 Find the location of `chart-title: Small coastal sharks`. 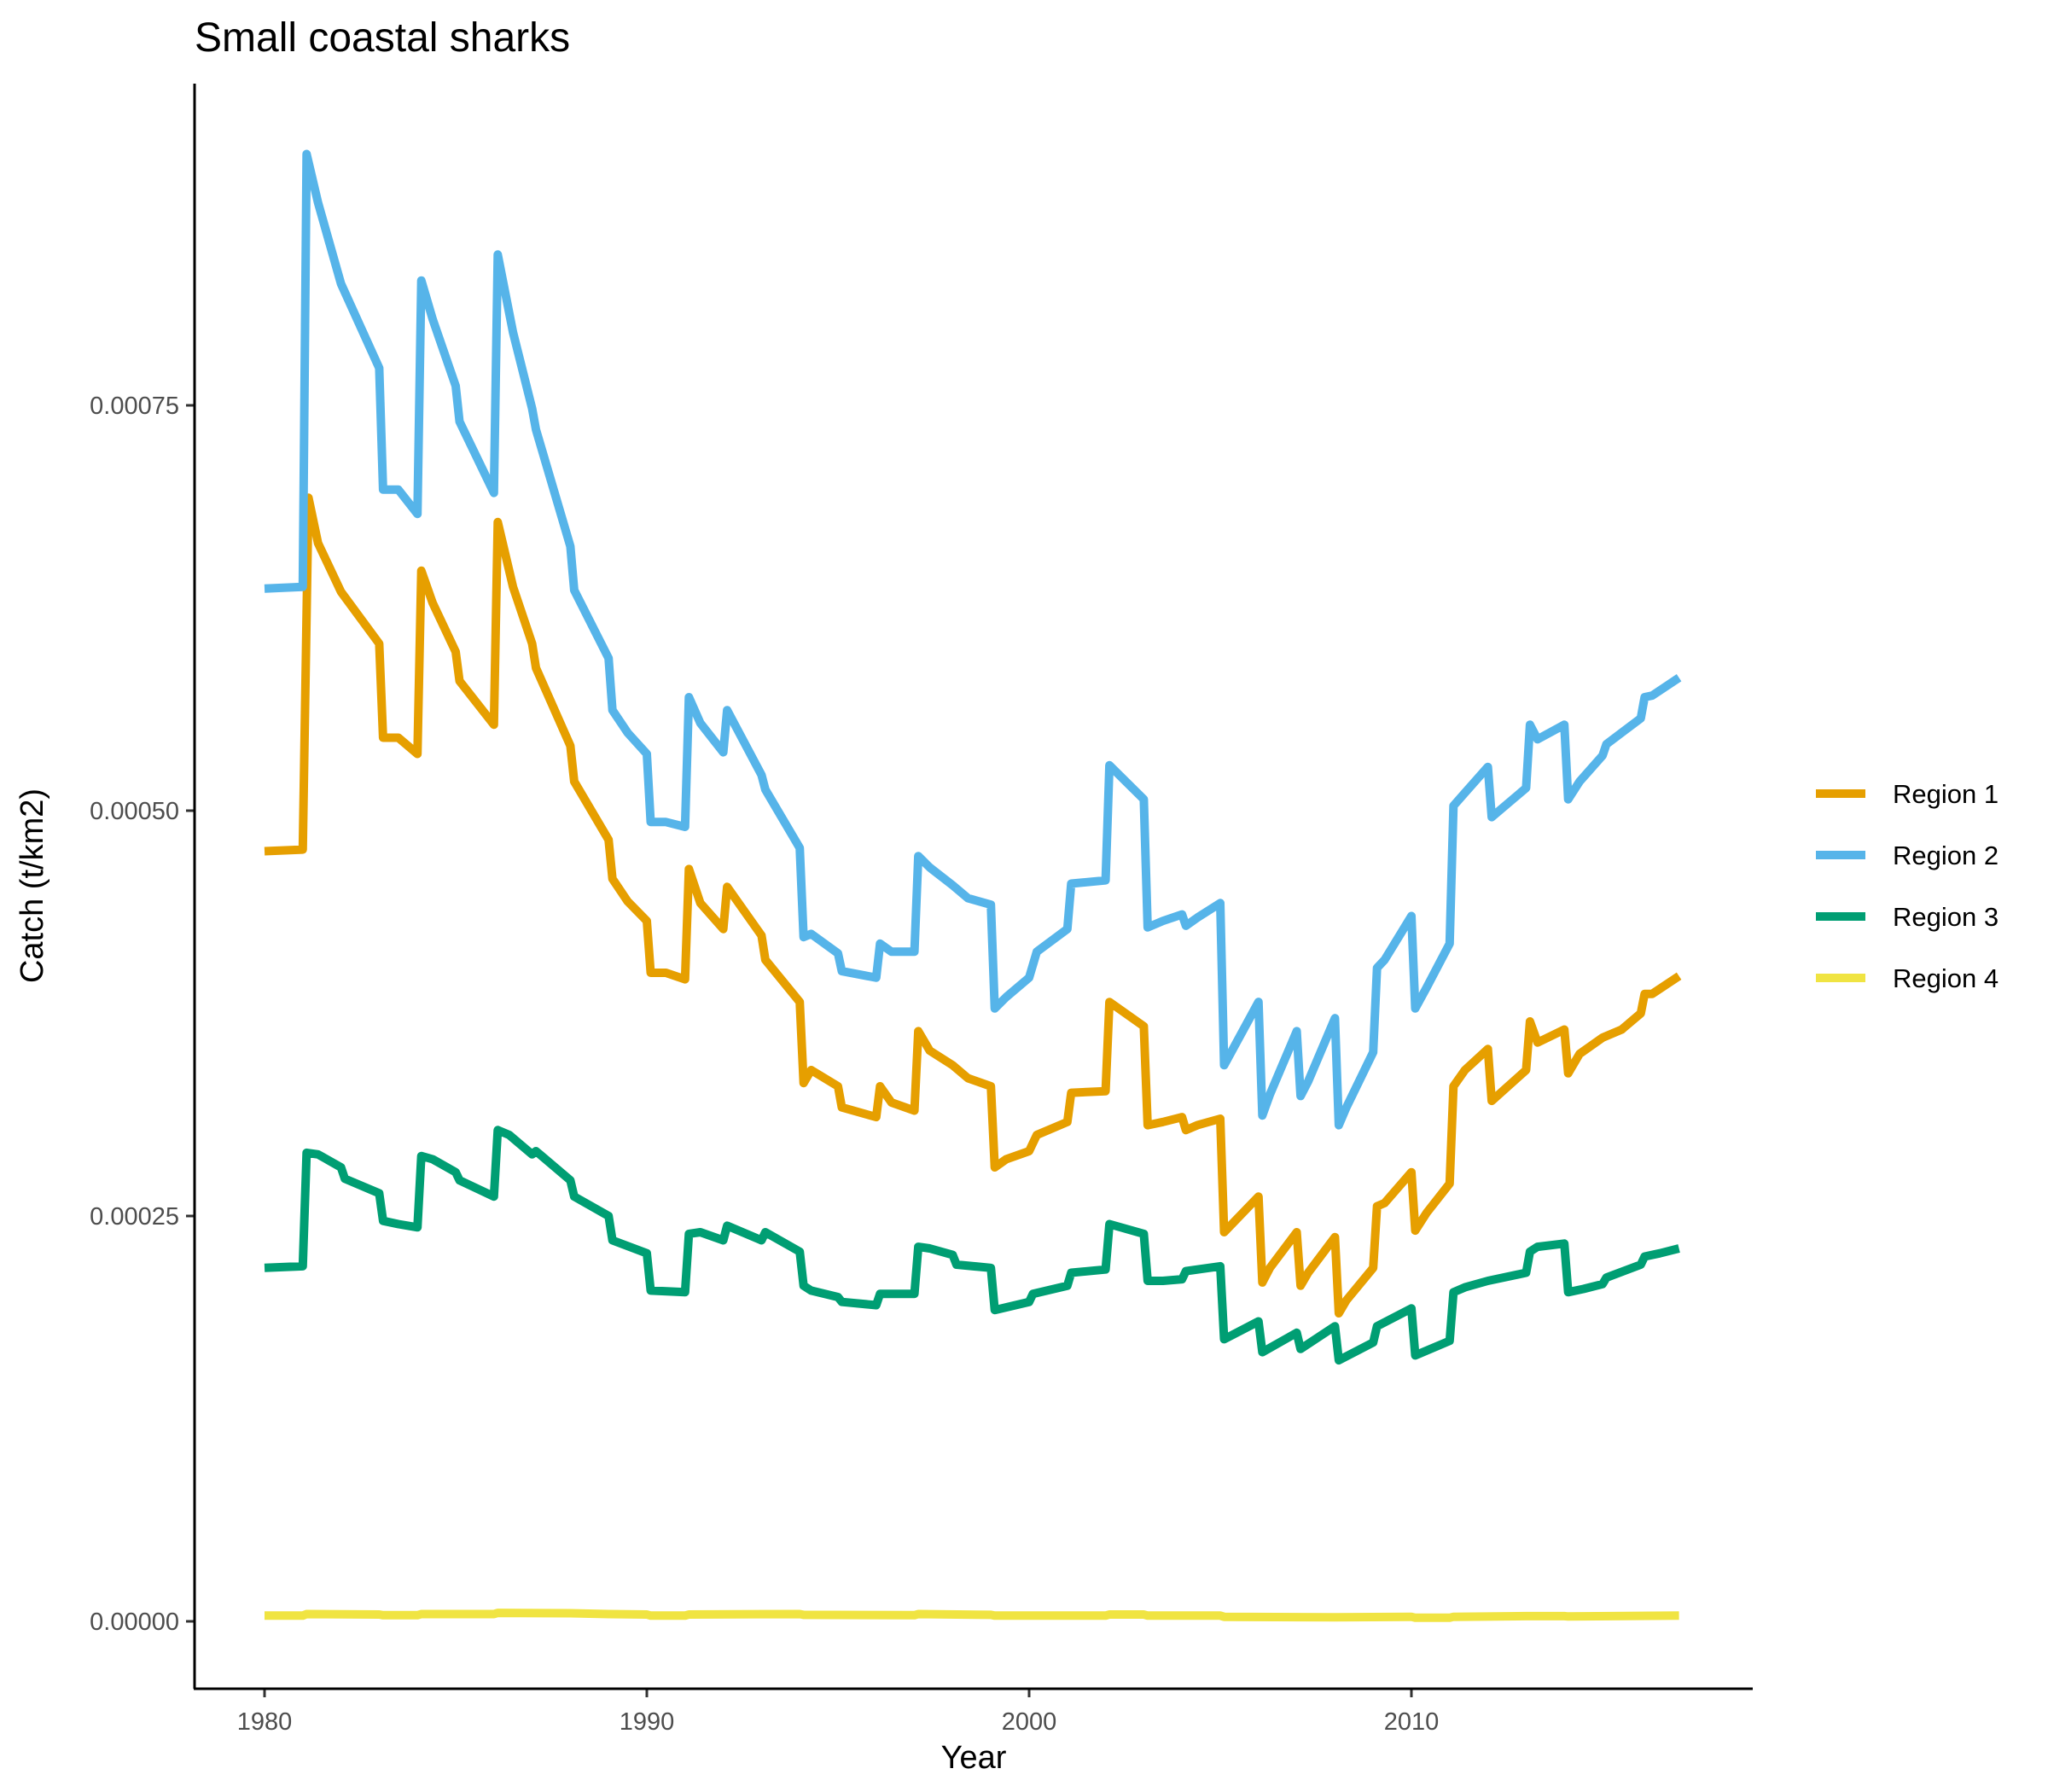

chart-title: Small coastal sharks is located at coordinates (382, 38).